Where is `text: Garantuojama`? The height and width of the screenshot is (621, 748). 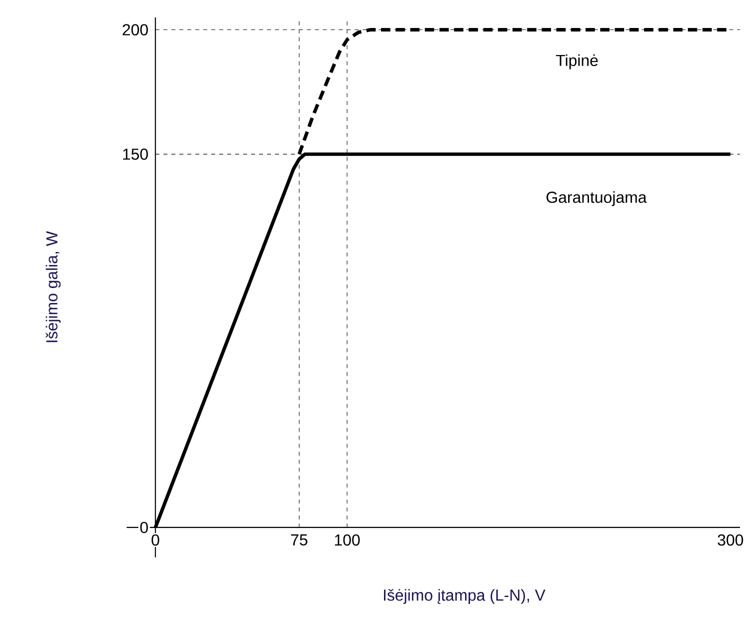 text: Garantuojama is located at coordinates (596, 198).